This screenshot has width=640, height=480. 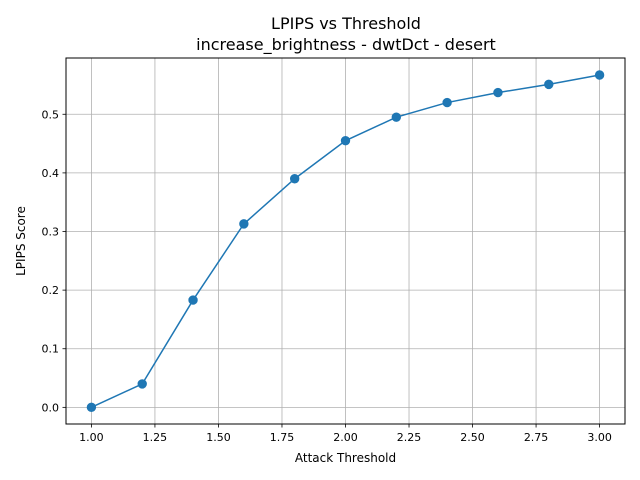 I want to click on x-tick-label: 2.25, so click(x=409, y=437).